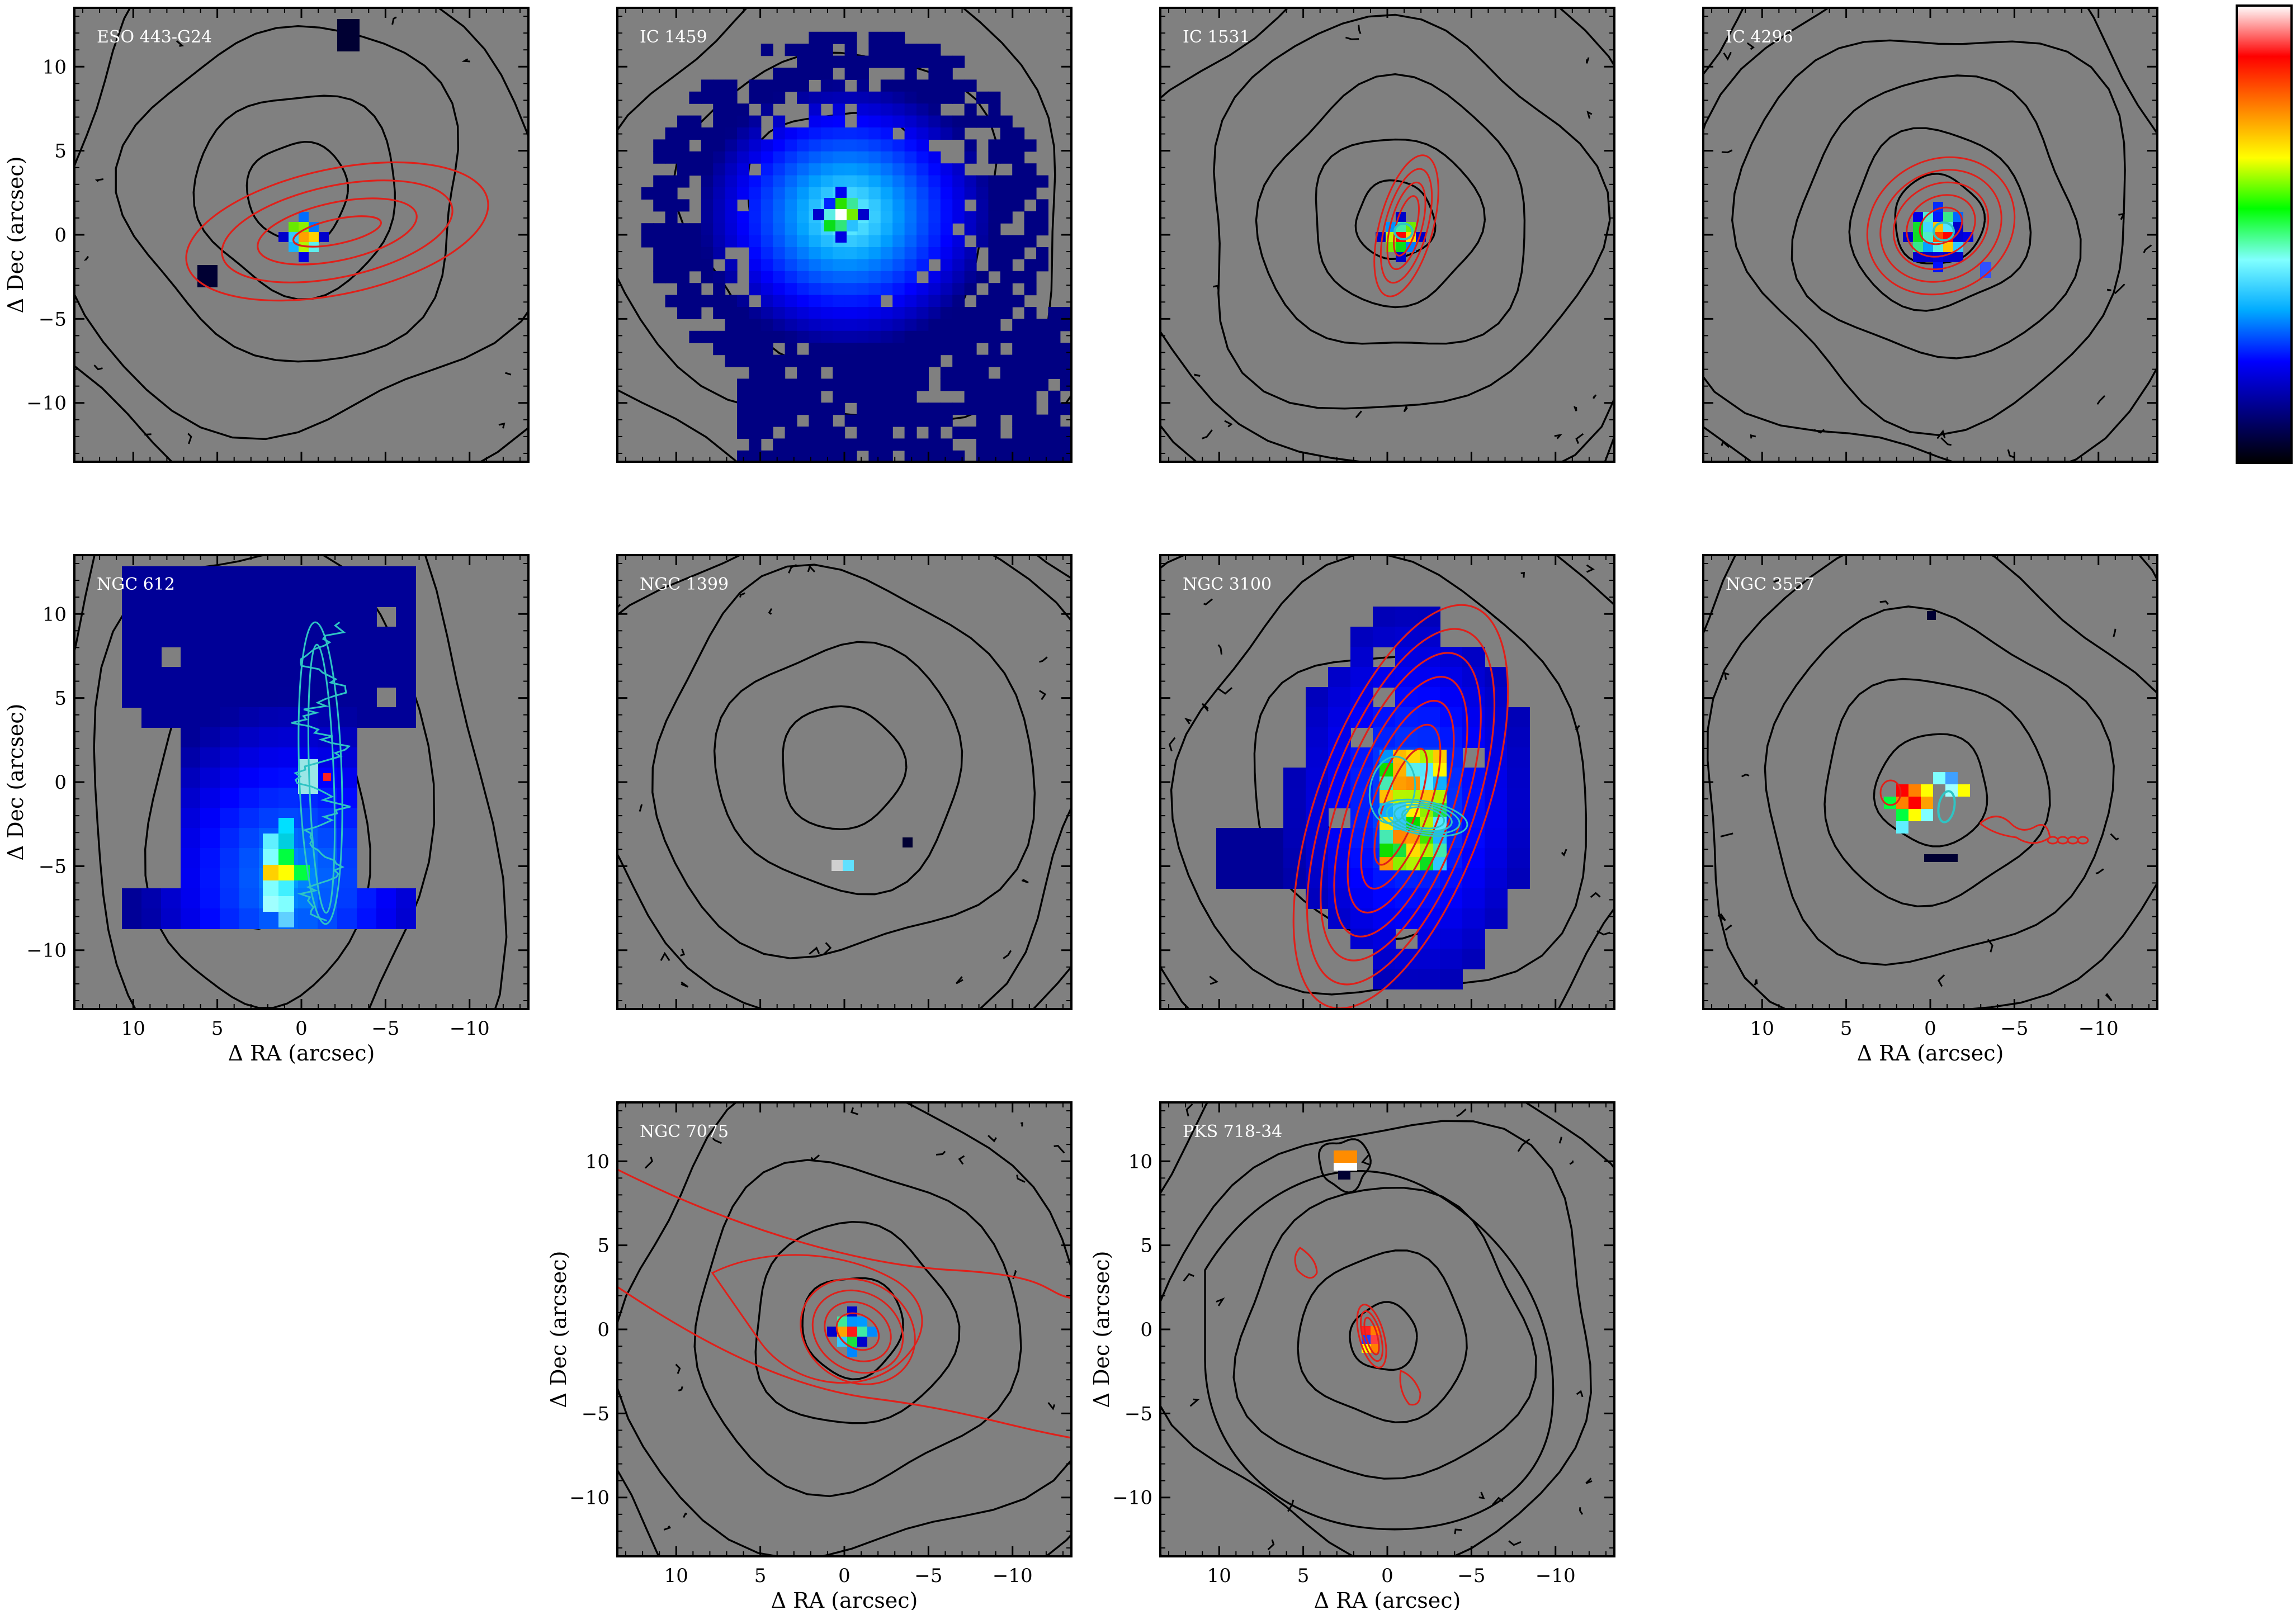 The height and width of the screenshot is (1610, 2296). I want to click on colorbar-gradient, so click(2264, 235).